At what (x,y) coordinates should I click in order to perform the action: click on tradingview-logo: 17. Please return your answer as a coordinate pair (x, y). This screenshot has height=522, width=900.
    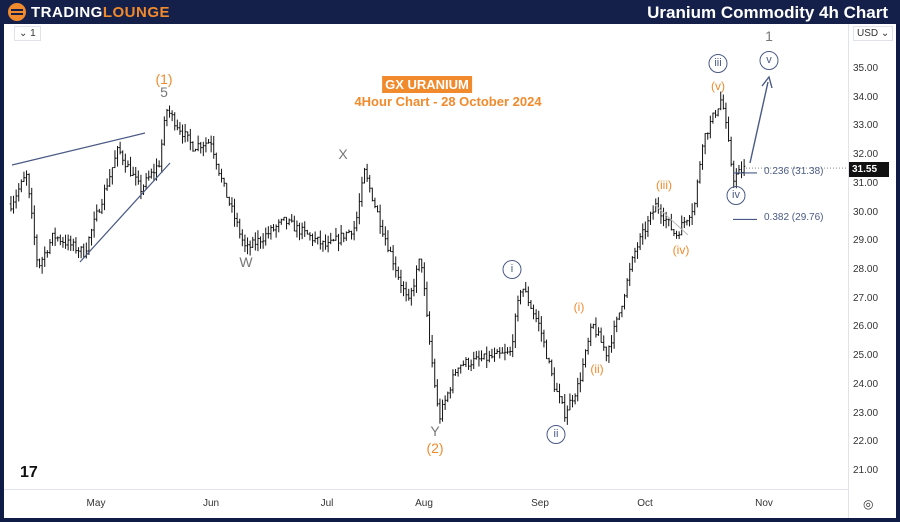
    Looking at the image, I should click on (29, 472).